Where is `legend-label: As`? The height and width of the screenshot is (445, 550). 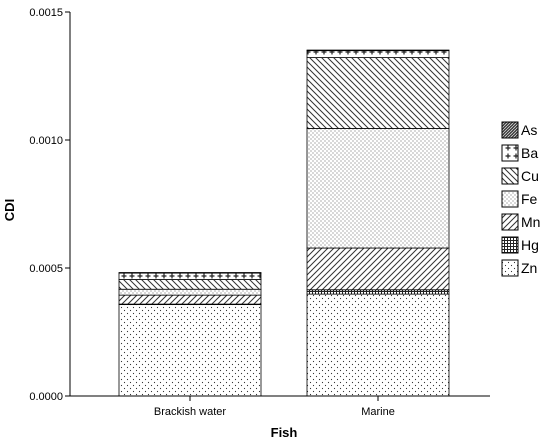
legend-label: As is located at coordinates (529, 130).